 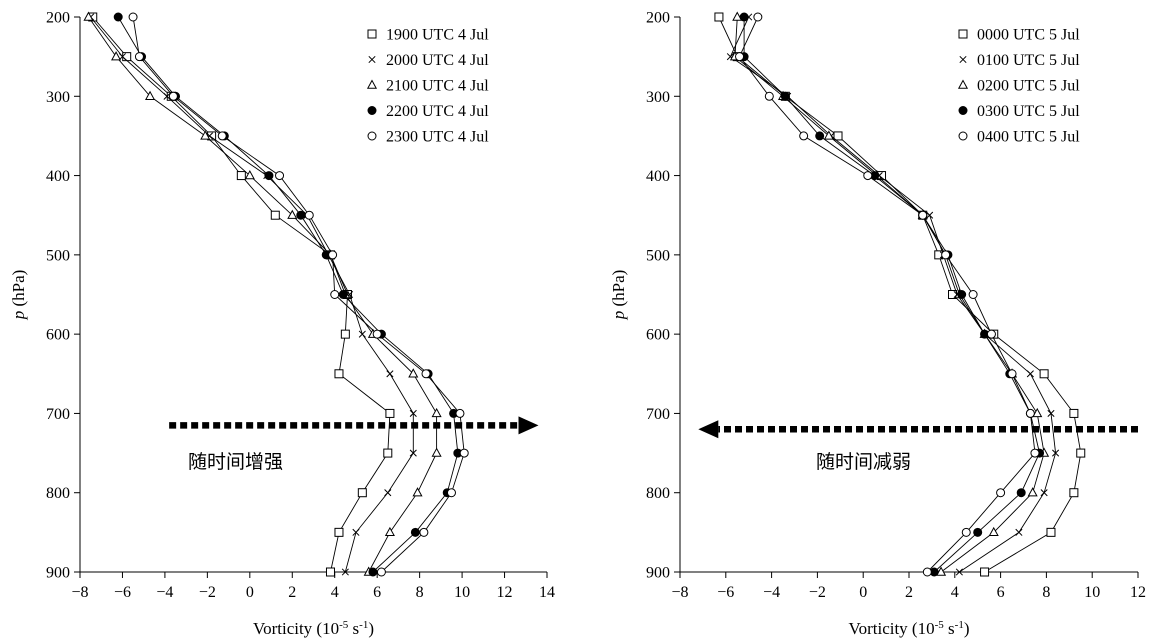 What do you see at coordinates (1046, 592) in the screenshot?
I see `x-tick-label: 8` at bounding box center [1046, 592].